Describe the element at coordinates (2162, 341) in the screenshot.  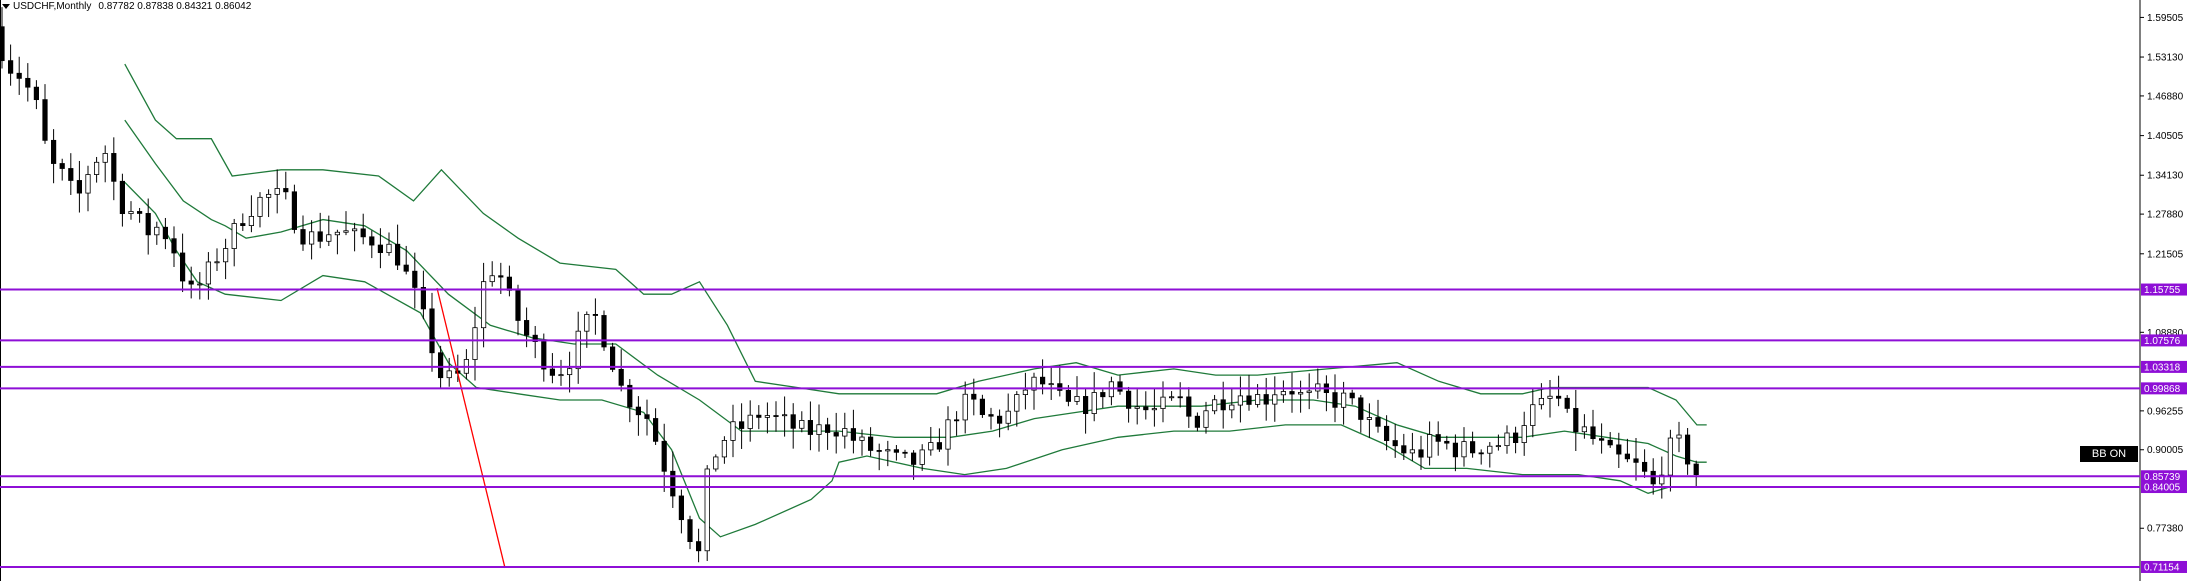
I see `level-label: 1.07576` at that location.